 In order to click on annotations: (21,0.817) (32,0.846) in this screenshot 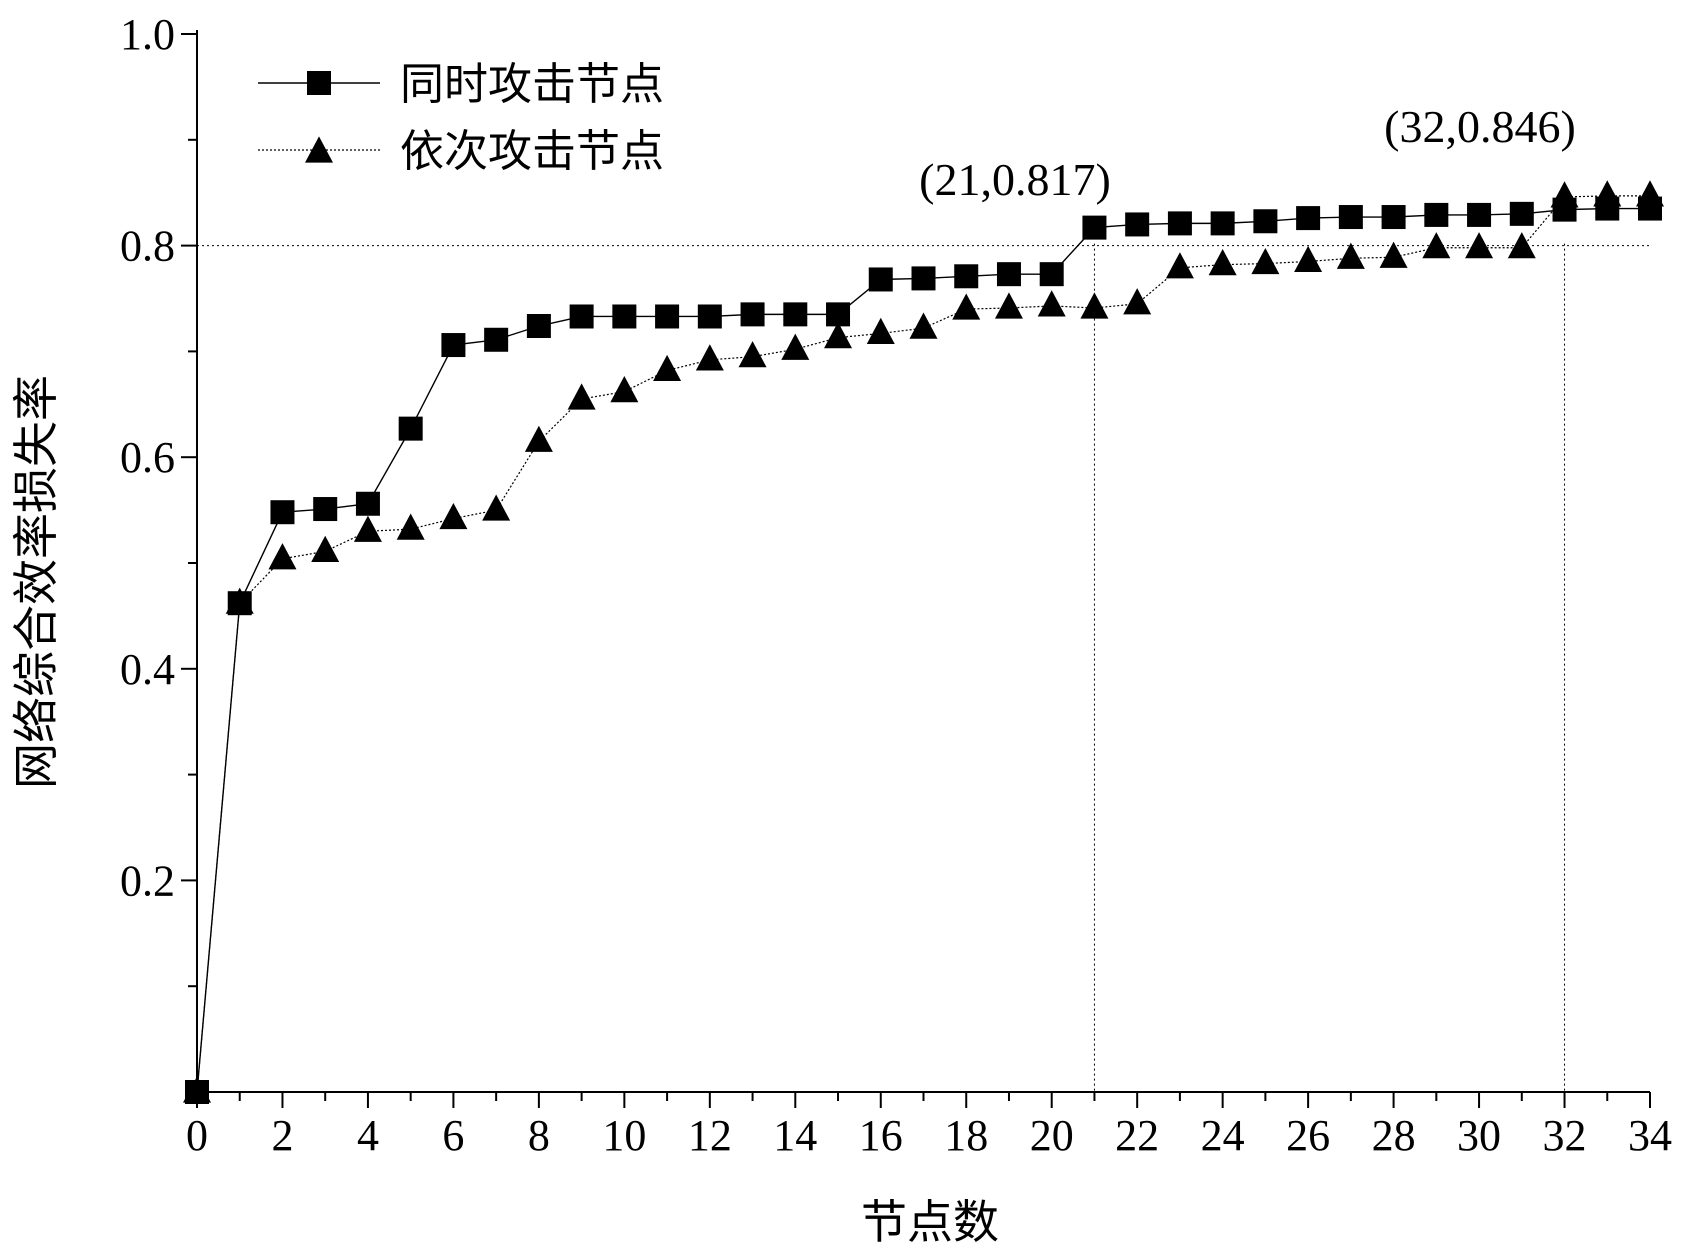, I will do `click(1247, 153)`.